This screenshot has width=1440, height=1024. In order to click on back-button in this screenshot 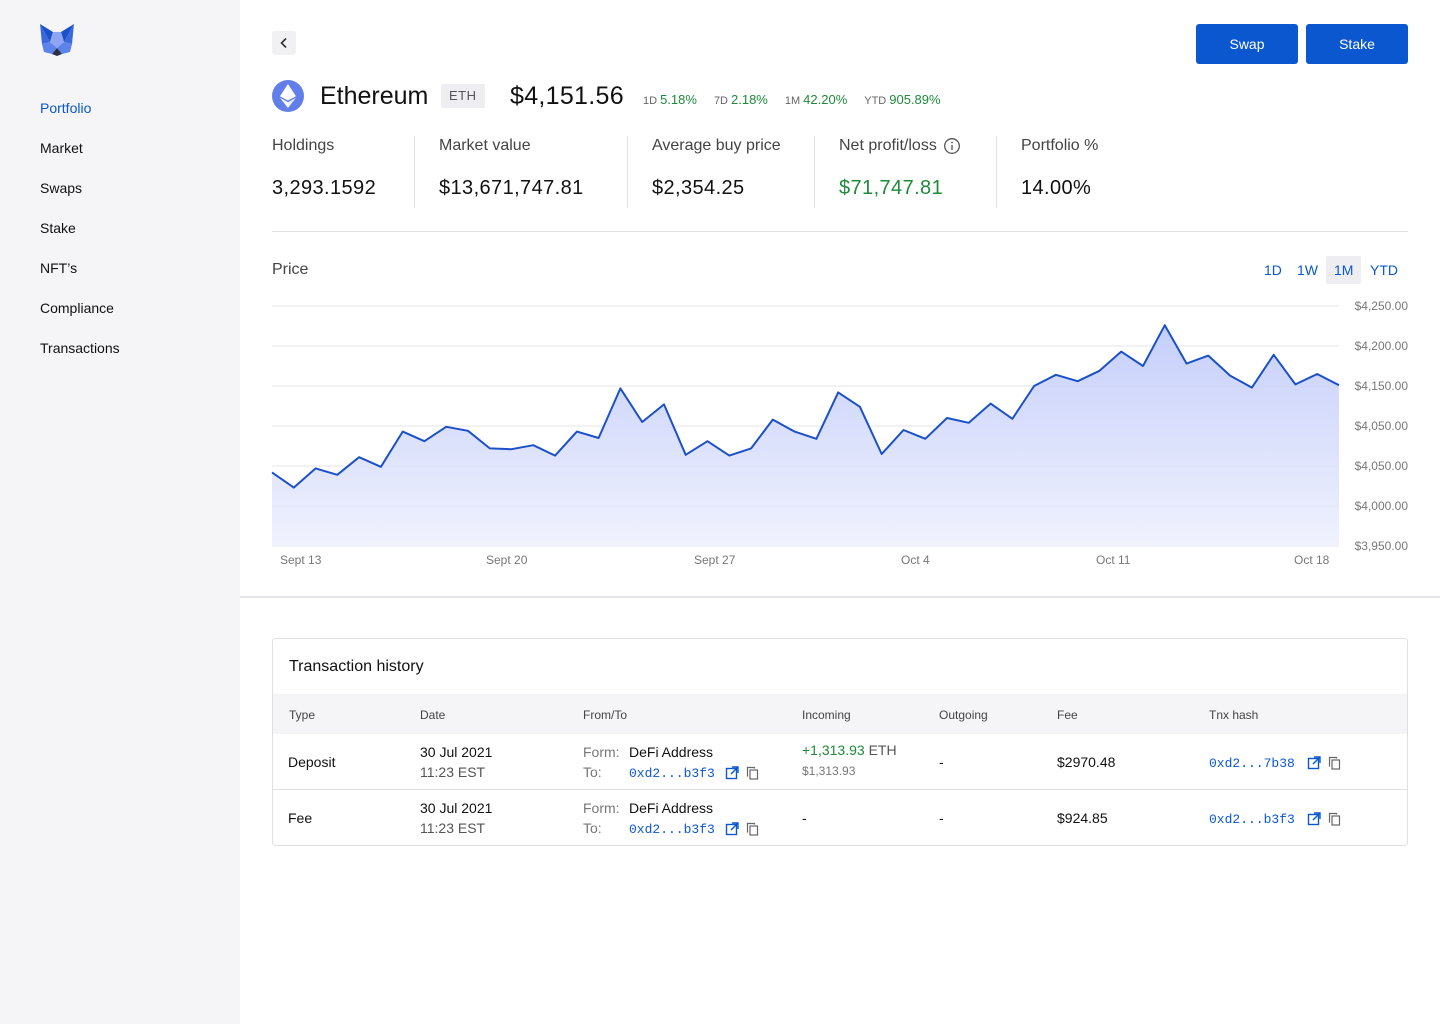, I will do `click(284, 43)`.